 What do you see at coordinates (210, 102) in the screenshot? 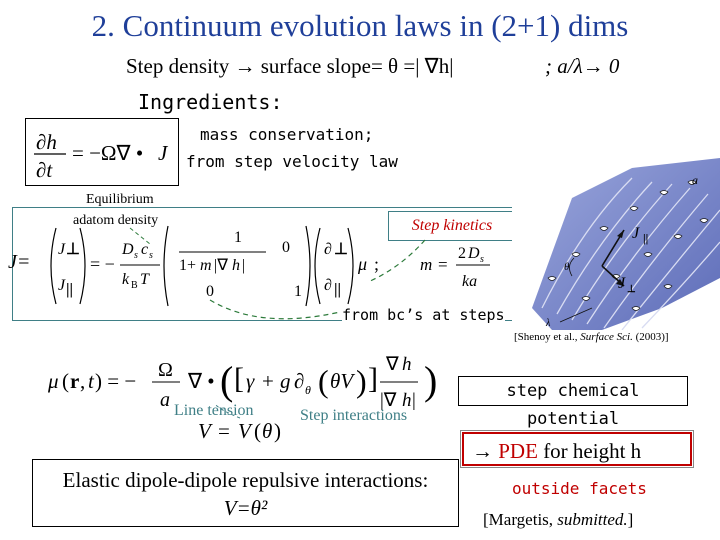
I see `ingredients-label: Ingredients:` at bounding box center [210, 102].